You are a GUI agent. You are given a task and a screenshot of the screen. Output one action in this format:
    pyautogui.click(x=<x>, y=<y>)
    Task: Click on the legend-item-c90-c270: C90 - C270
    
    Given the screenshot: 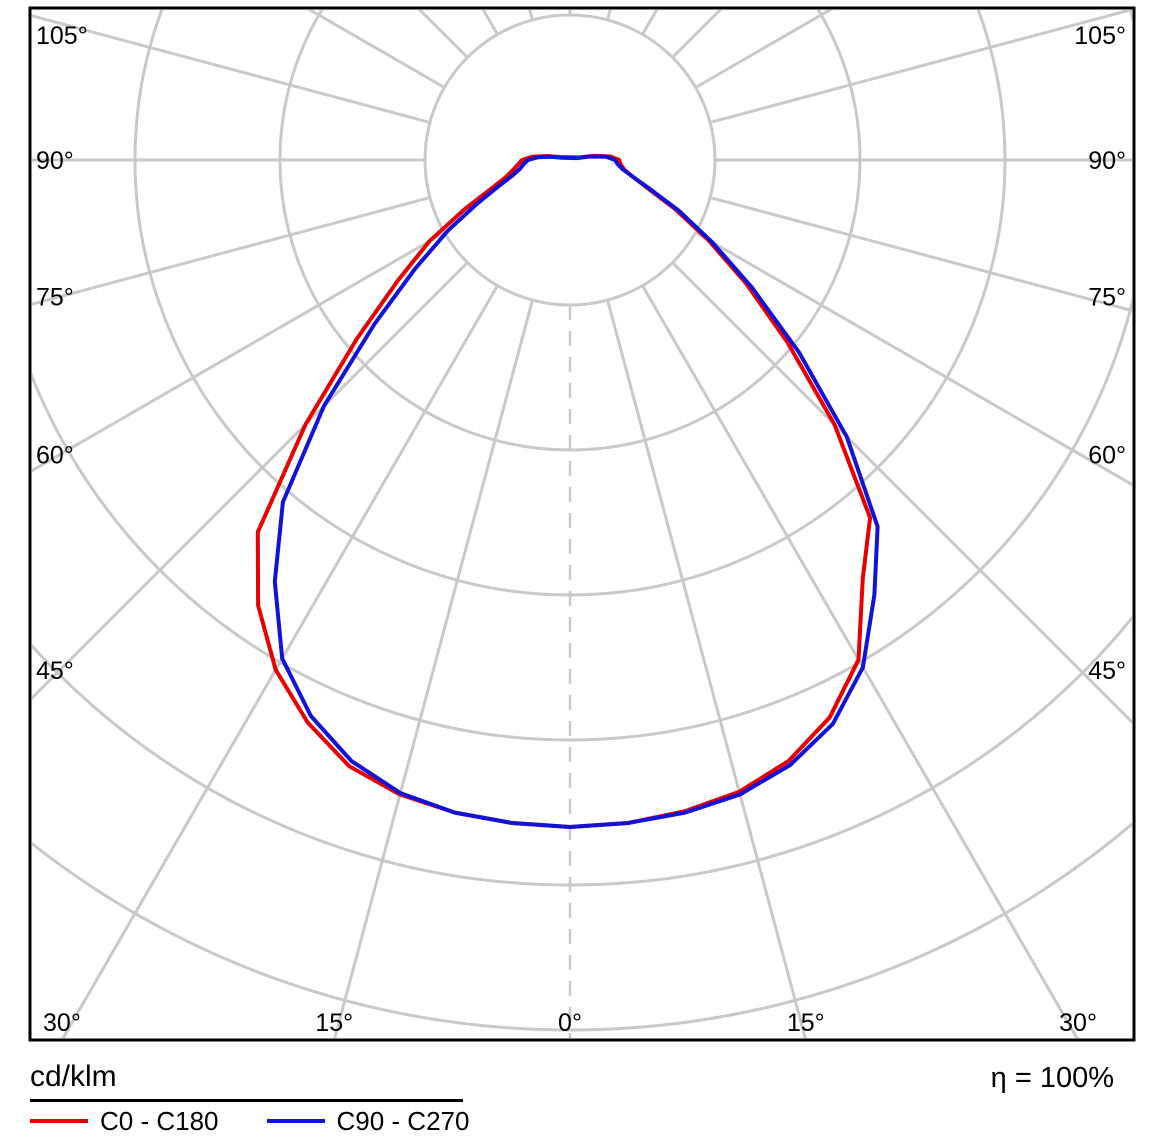 What is the action you would take?
    pyautogui.click(x=368, y=1121)
    